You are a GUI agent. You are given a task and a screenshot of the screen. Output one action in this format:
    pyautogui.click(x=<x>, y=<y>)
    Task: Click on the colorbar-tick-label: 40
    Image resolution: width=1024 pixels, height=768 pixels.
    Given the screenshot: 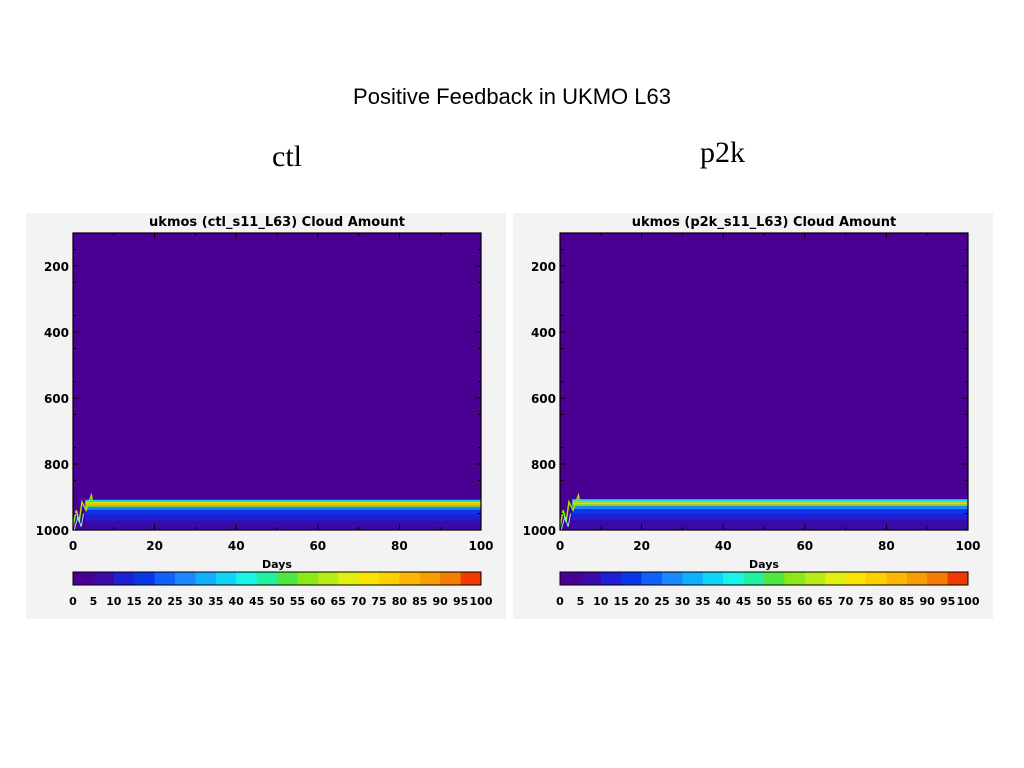 What is the action you would take?
    pyautogui.click(x=724, y=601)
    